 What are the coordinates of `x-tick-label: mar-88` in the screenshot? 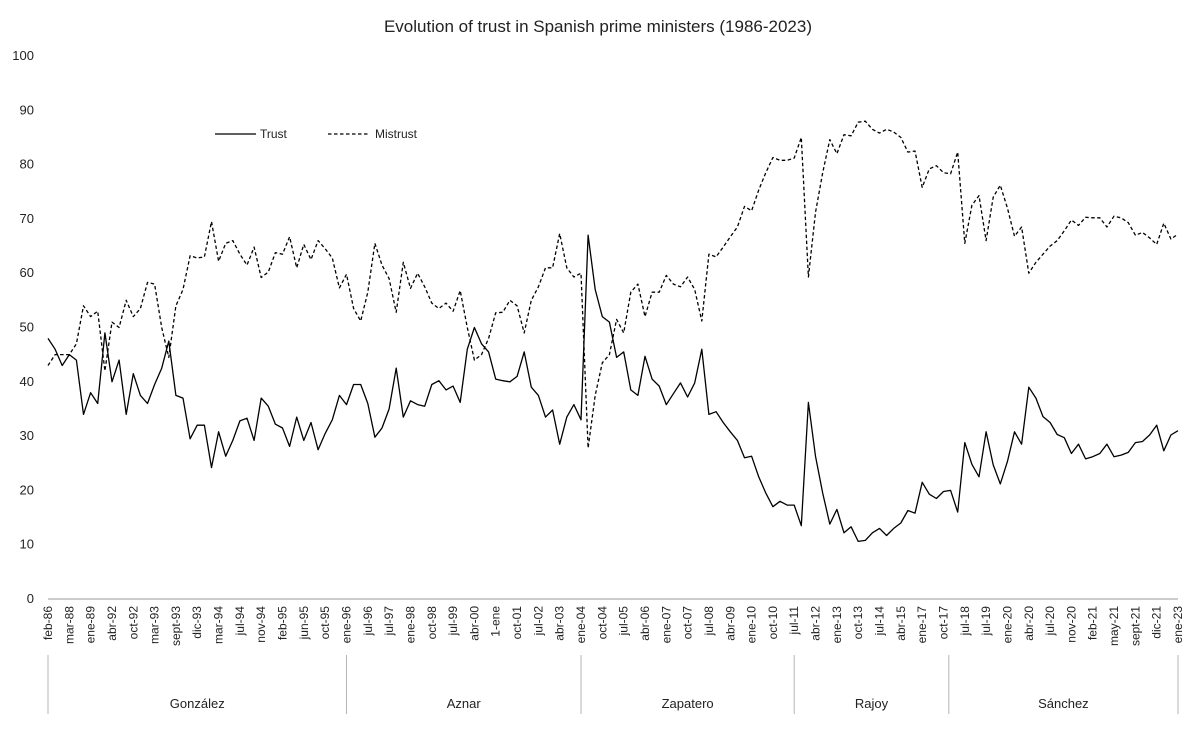 It's located at (69, 625).